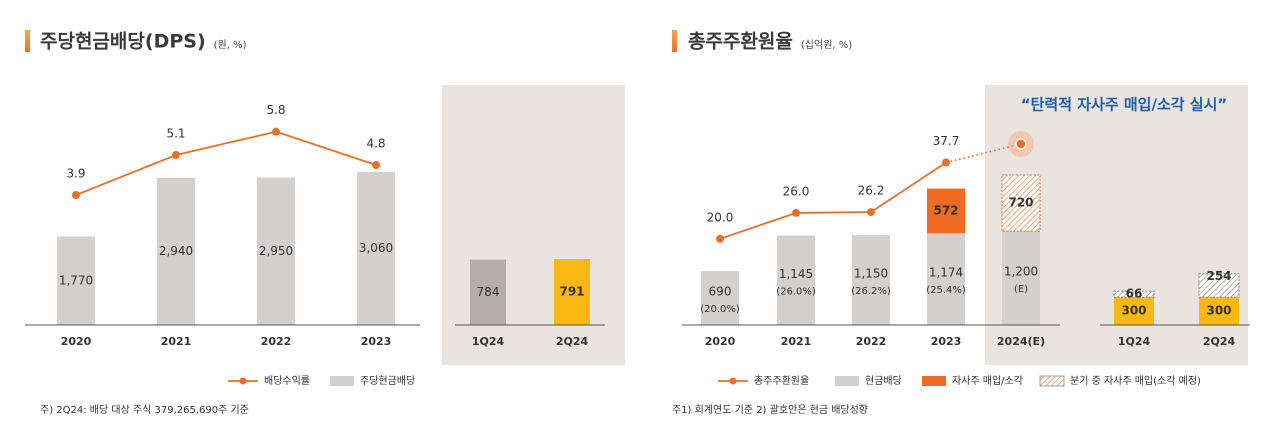 This screenshot has height=432, width=1280. I want to click on bar-label: 1,145, so click(796, 274).